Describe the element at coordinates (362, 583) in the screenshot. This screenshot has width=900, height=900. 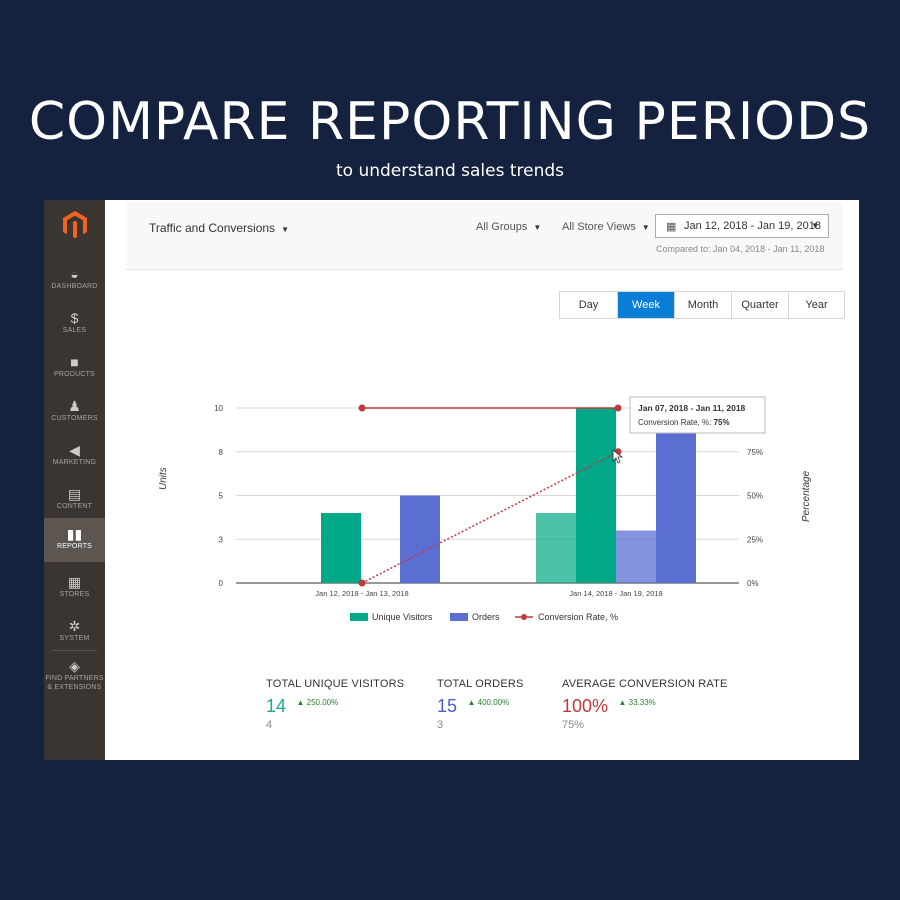
I see `conversion-point-previous` at that location.